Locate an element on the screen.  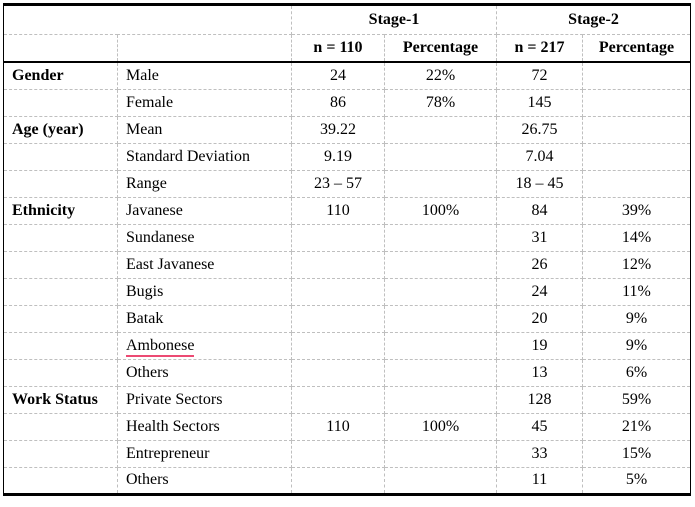
table-row: Bugis 24 11% is located at coordinates (347, 291).